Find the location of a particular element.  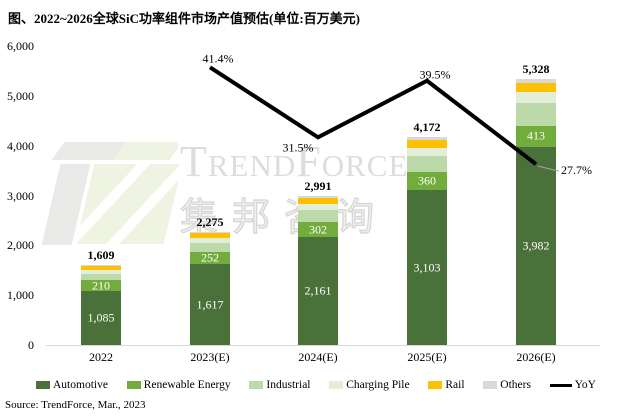

segment-value-label: 1,085 is located at coordinates (101, 317).